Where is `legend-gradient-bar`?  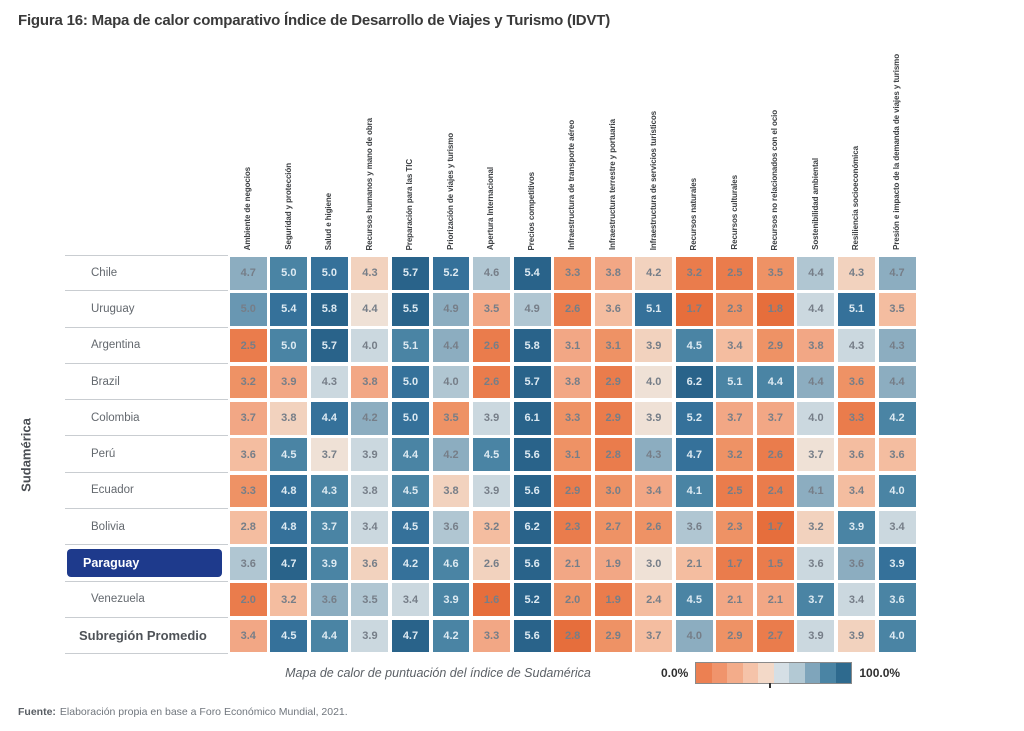 legend-gradient-bar is located at coordinates (774, 675).